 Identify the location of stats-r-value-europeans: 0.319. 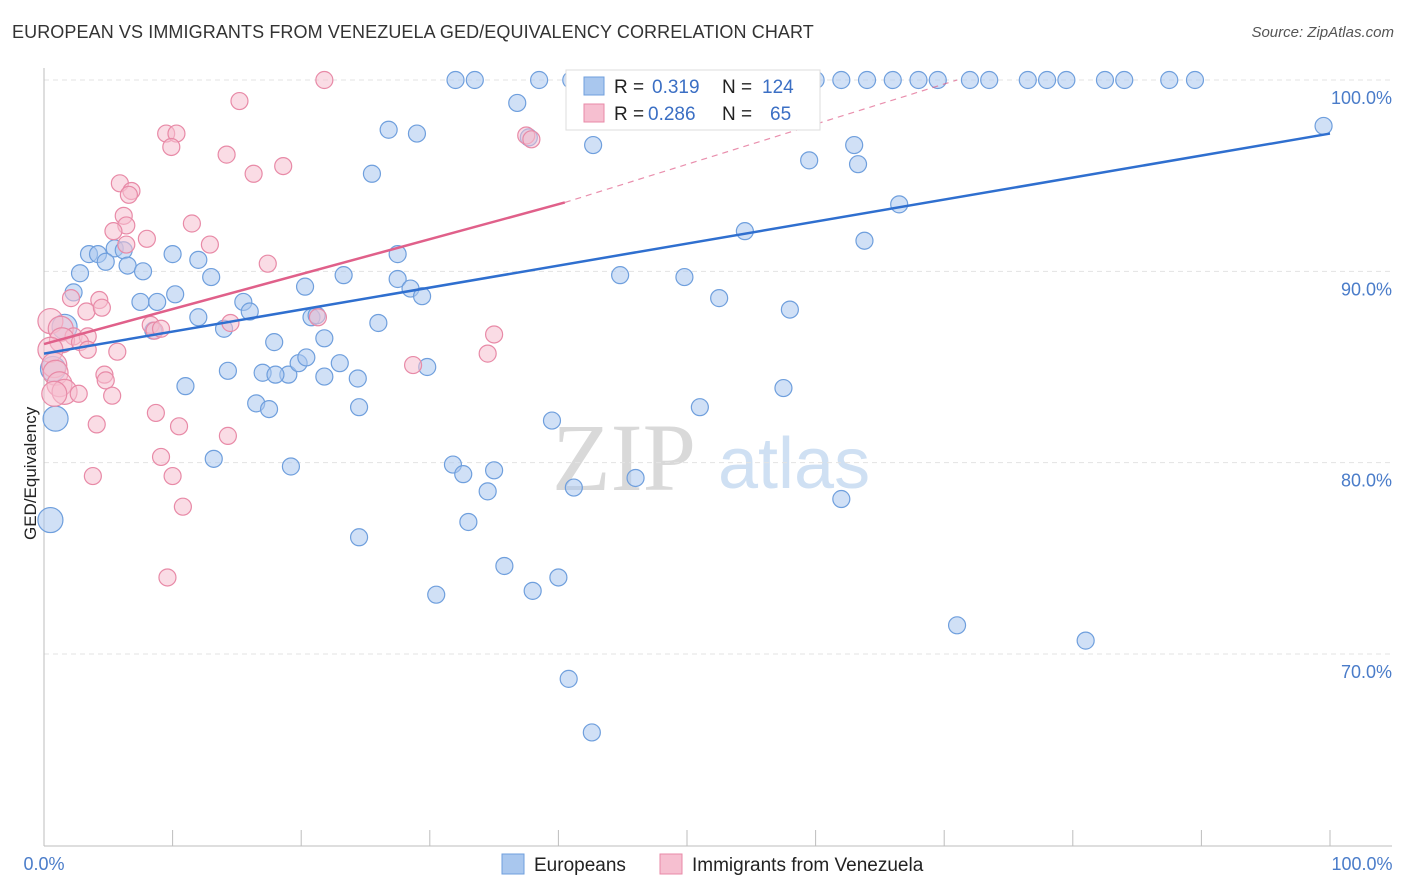
(676, 87).